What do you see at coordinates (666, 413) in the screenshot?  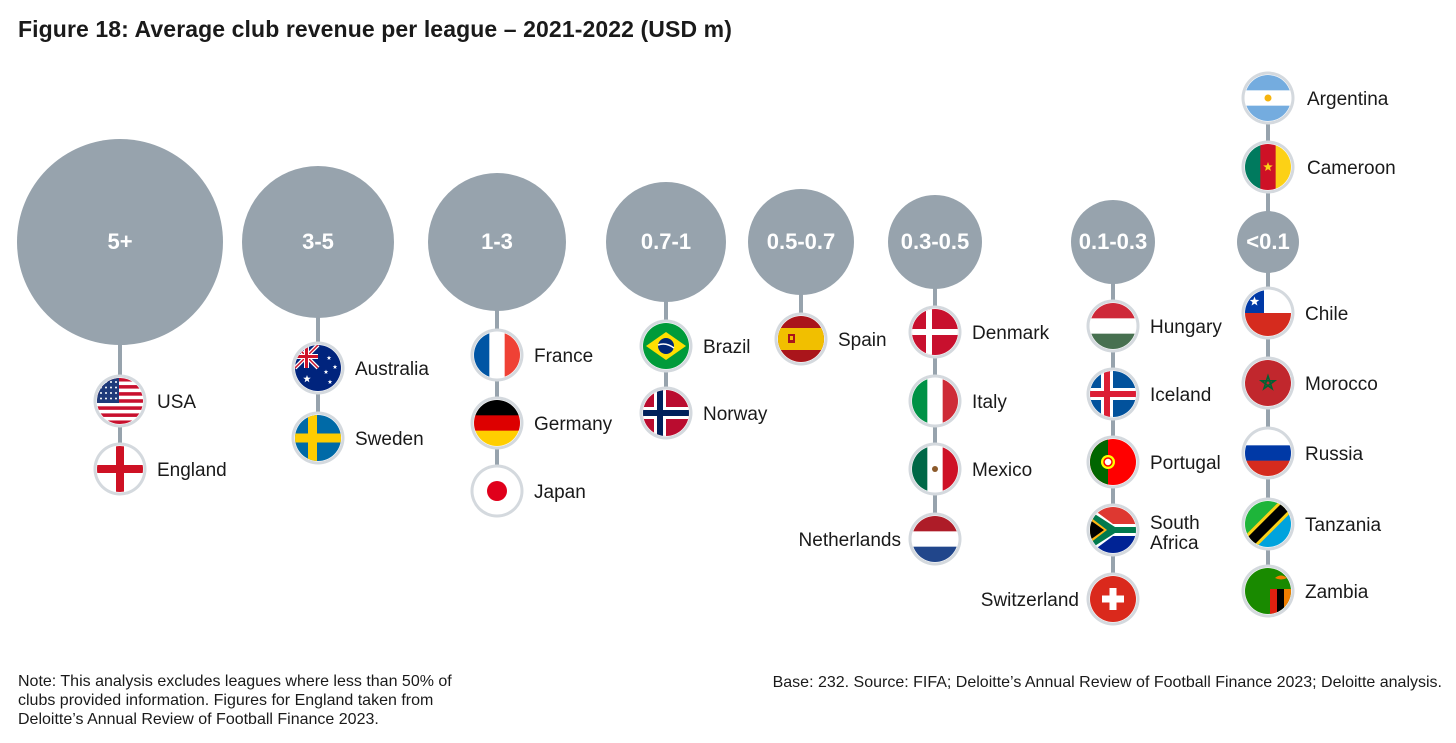 I see `norway-flag-icon` at bounding box center [666, 413].